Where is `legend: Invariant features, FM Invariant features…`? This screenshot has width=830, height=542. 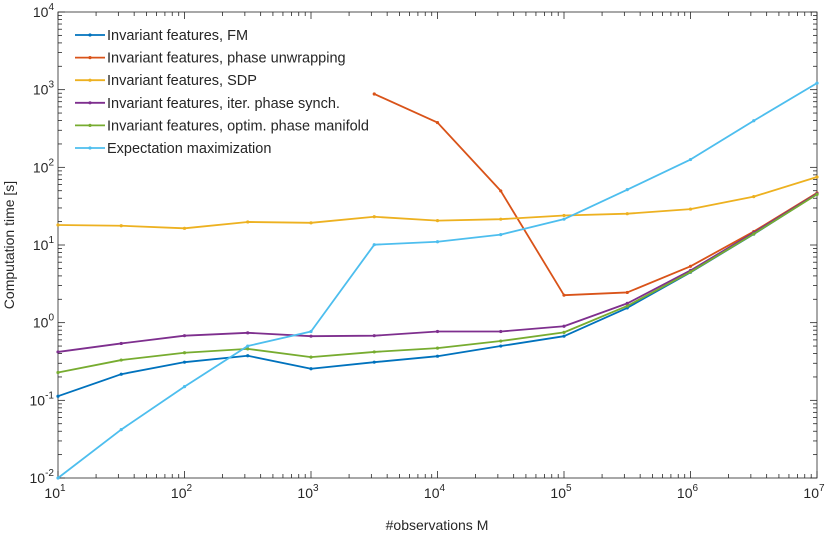
legend: Invariant features, FM Invariant features… is located at coordinates (222, 92).